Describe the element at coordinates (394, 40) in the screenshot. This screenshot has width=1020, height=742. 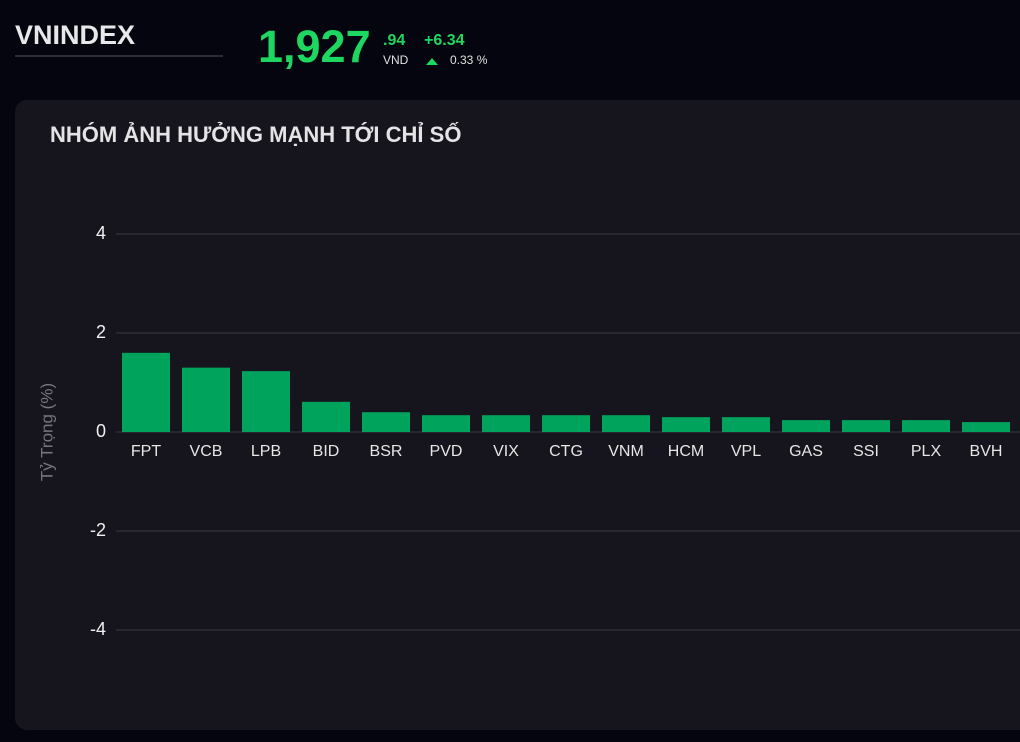
I see `price-decimal: .94` at that location.